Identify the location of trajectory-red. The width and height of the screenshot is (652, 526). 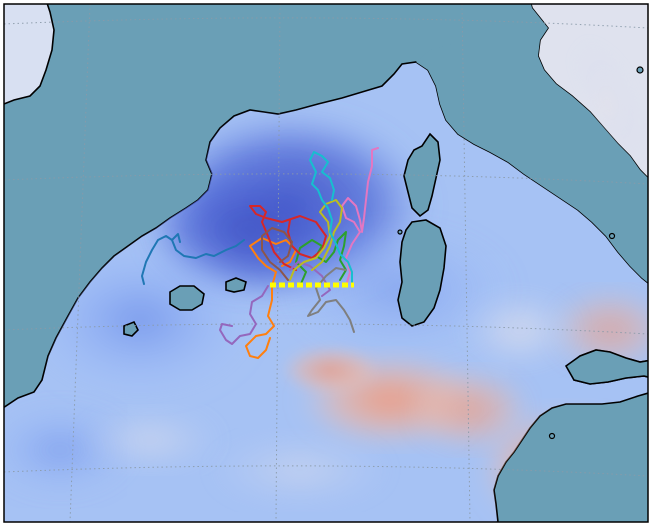
(288, 238).